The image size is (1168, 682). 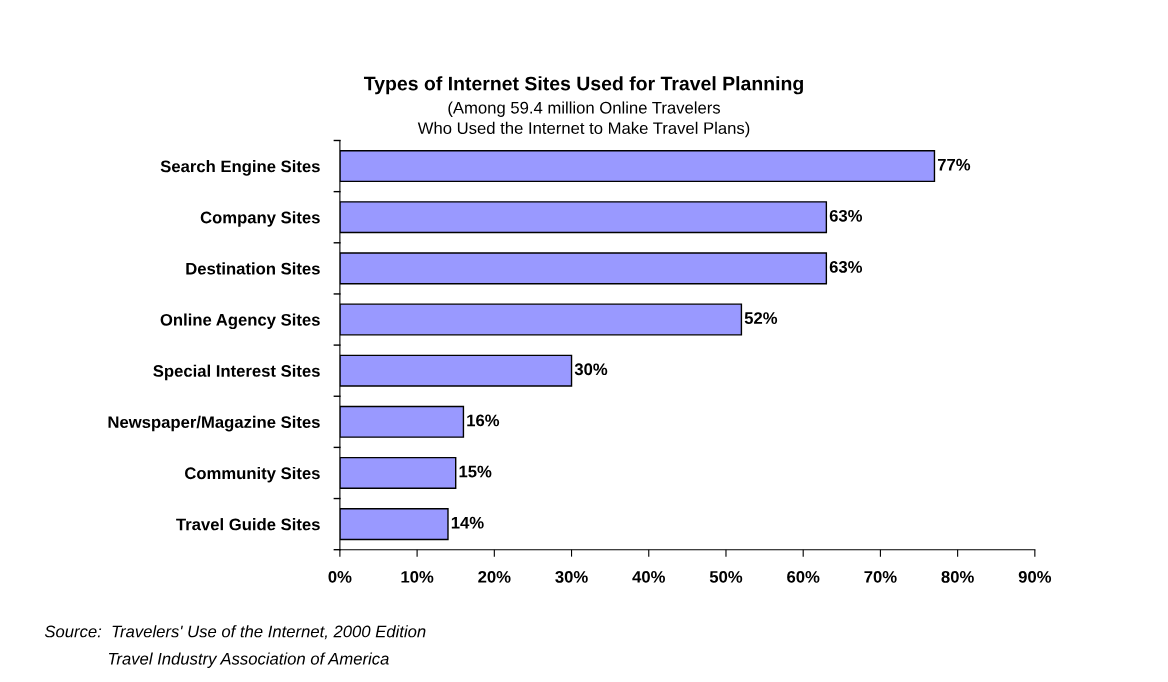 What do you see at coordinates (235, 632) in the screenshot?
I see `source-note: Source: Travelers' Use of the Internet, 2000 Edition` at bounding box center [235, 632].